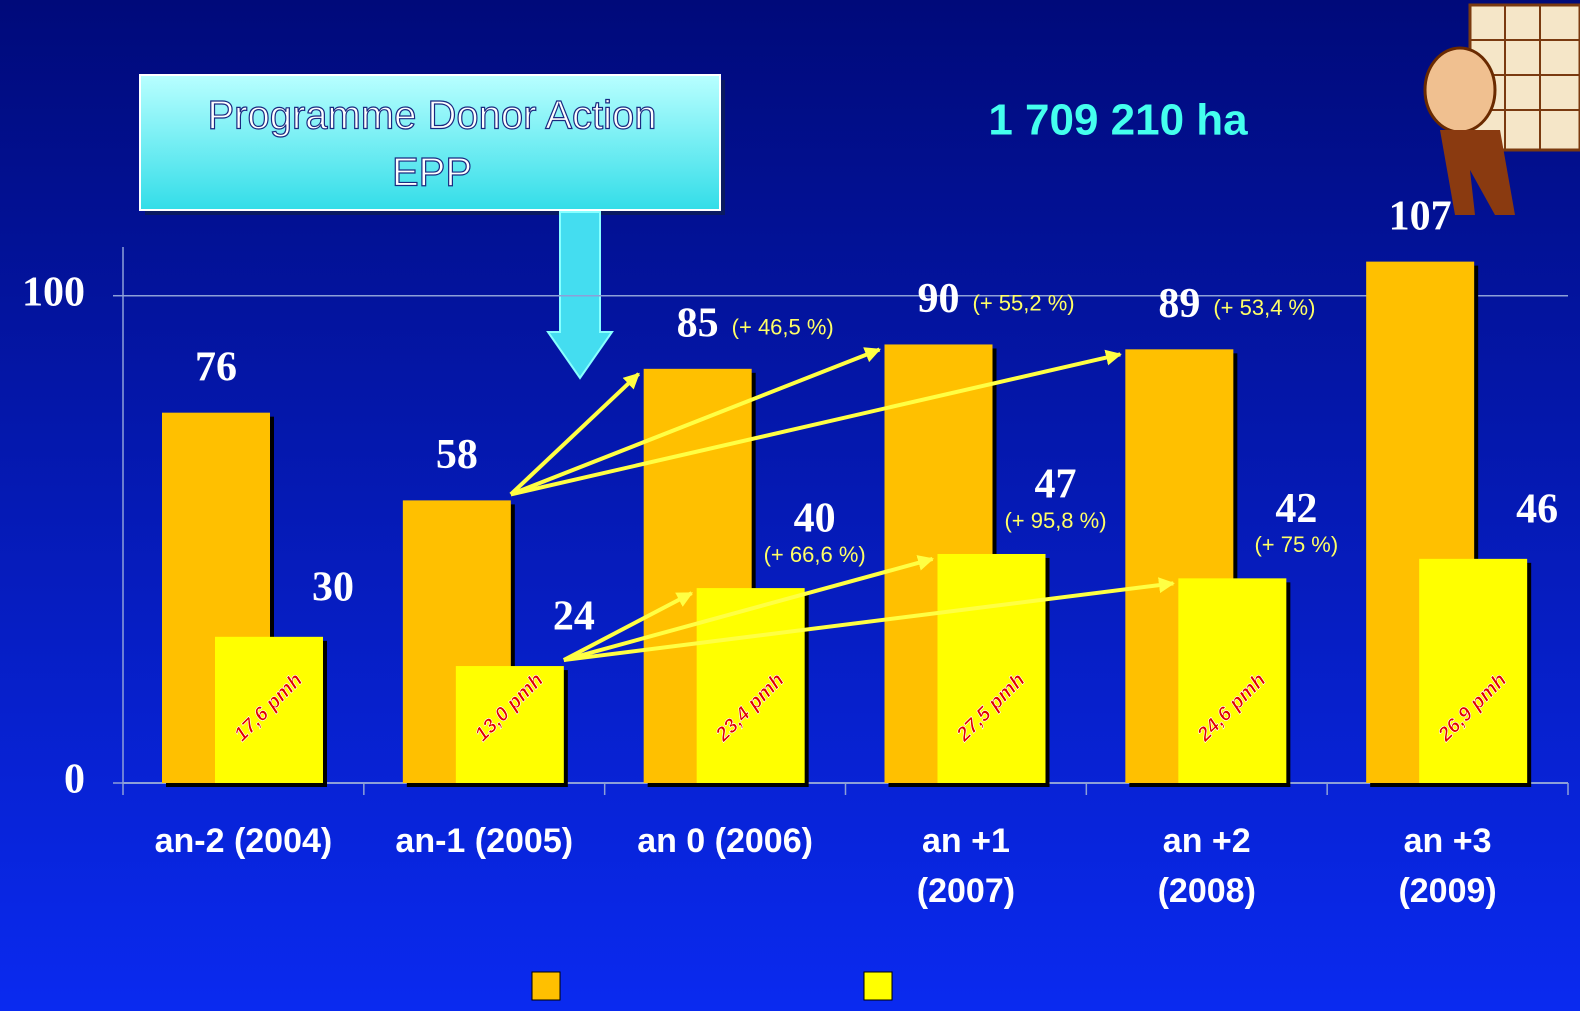 This screenshot has height=1011, width=1580. I want to click on x-tick-label: an +2, so click(1207, 841).